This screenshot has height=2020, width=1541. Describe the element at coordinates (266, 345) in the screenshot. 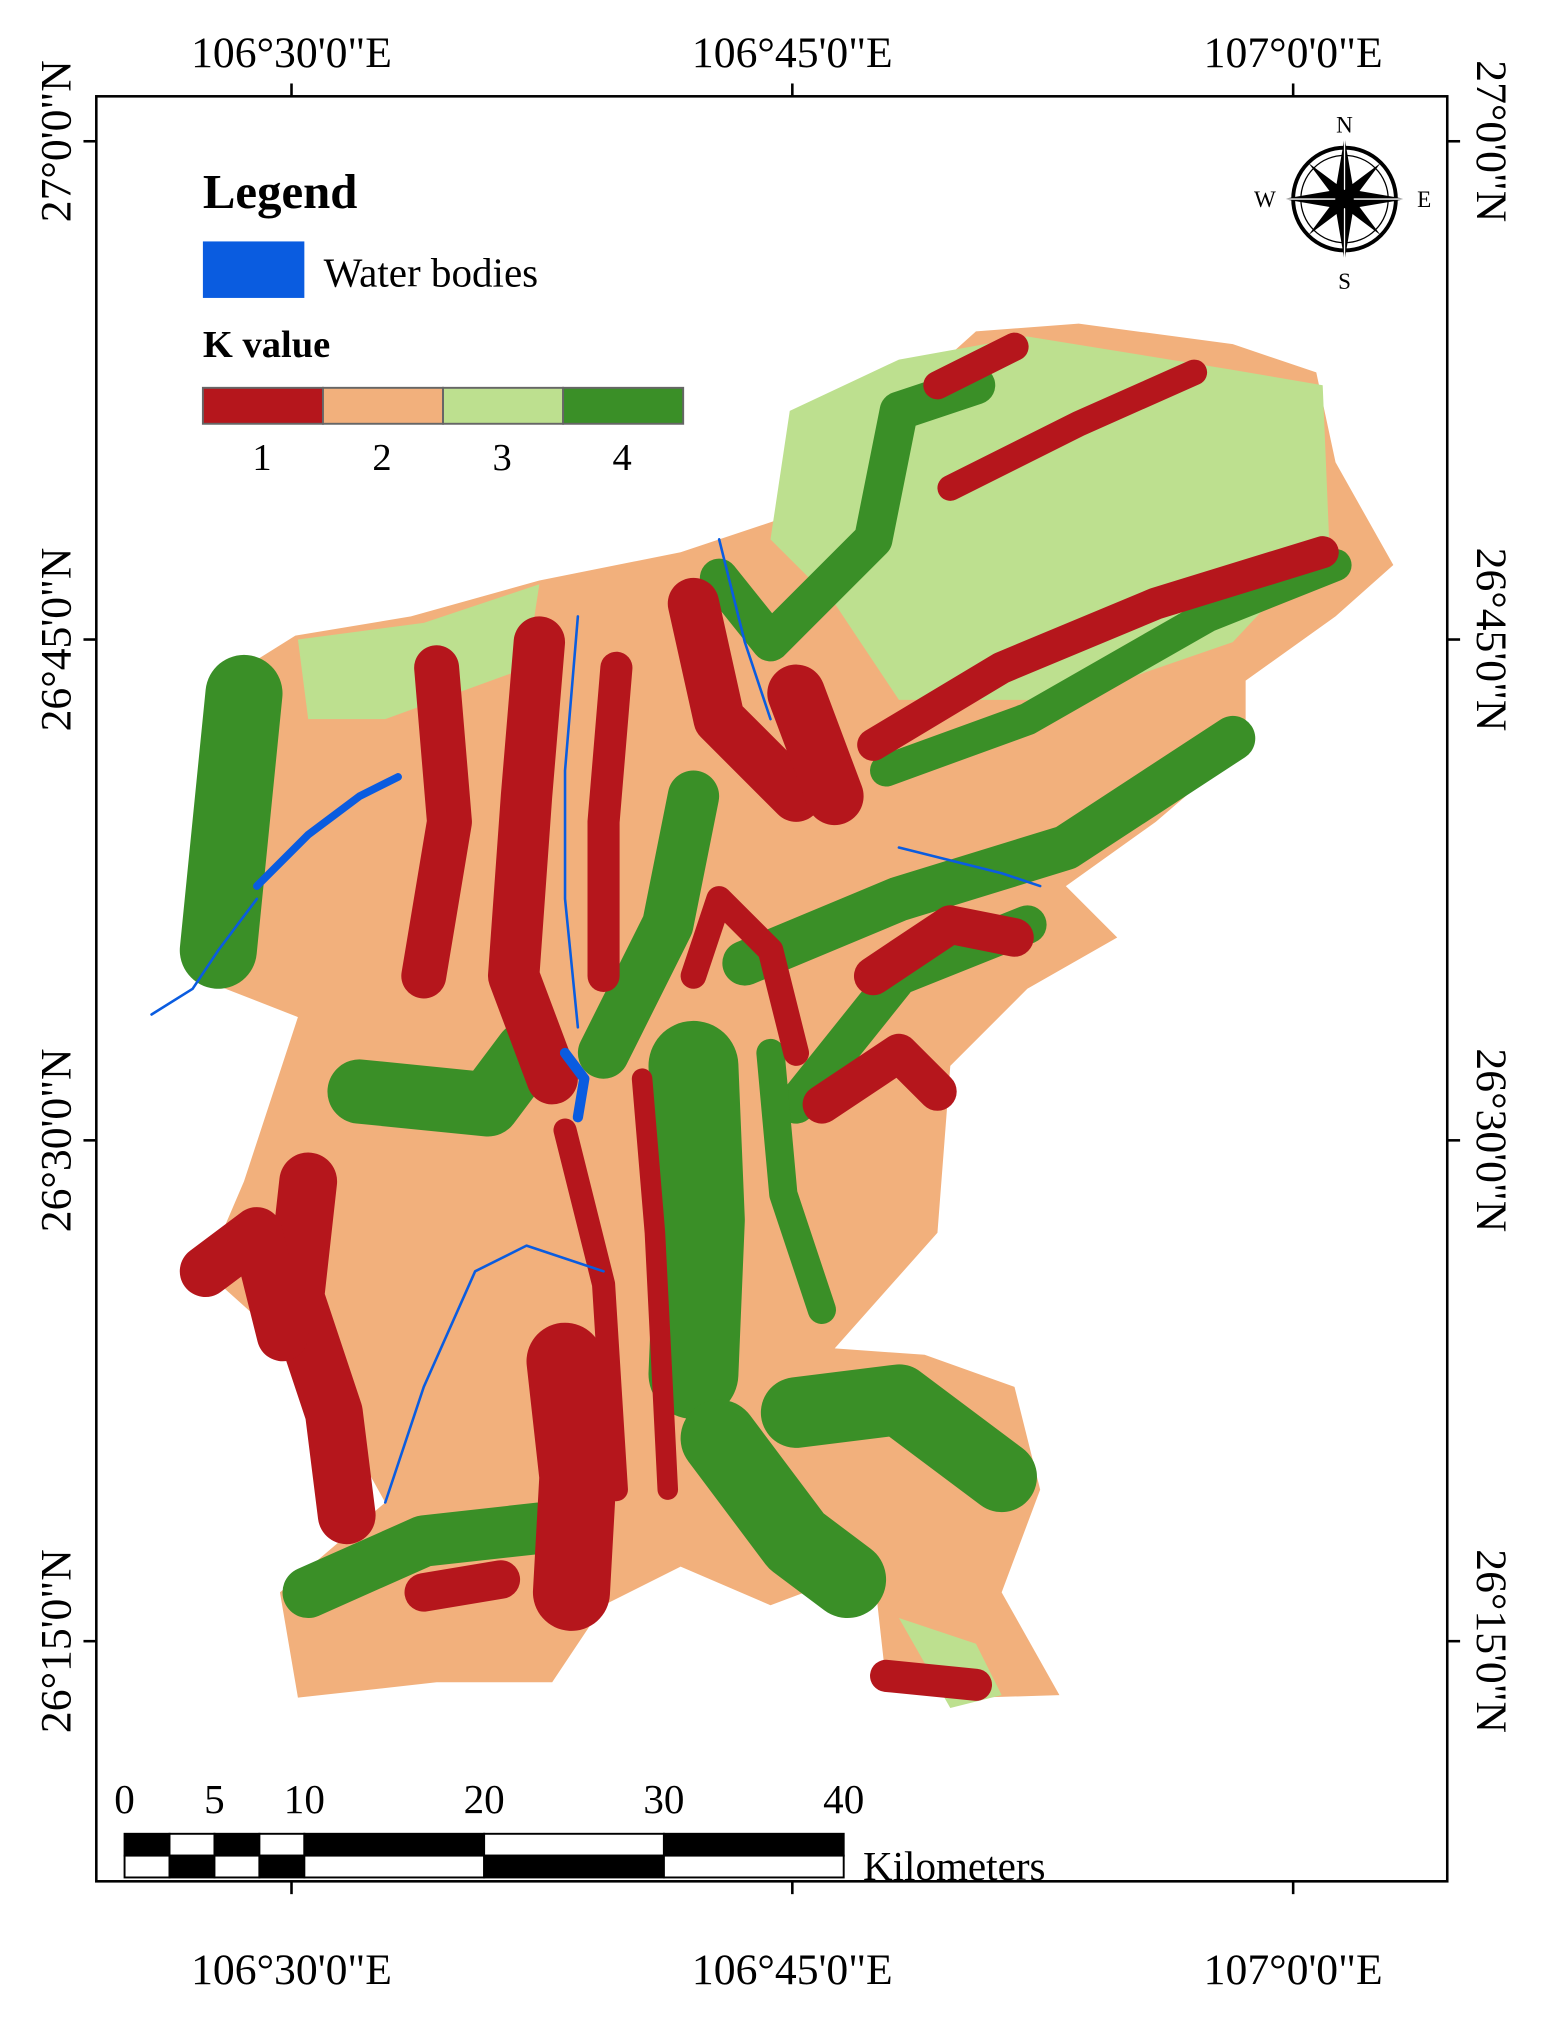

I see `k-title: K value` at that location.